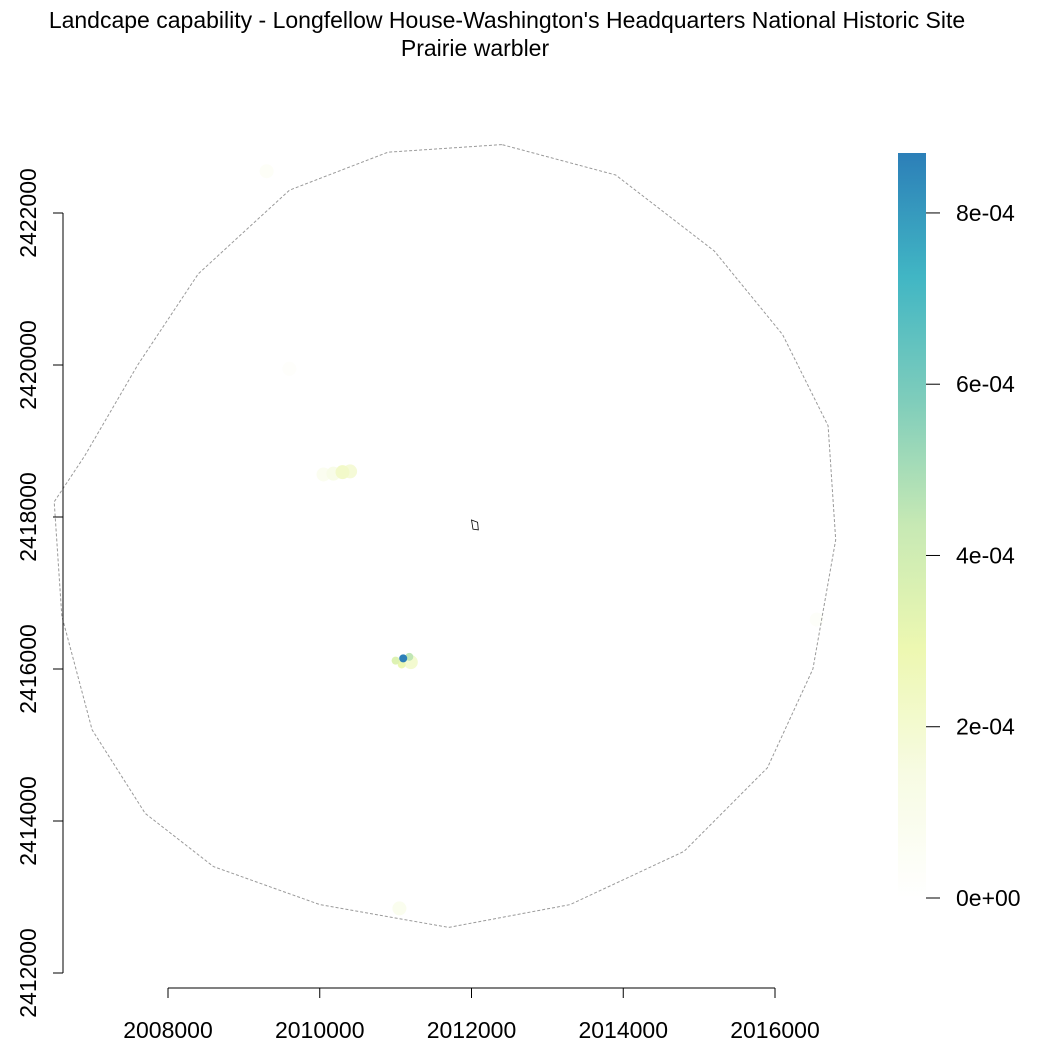 The height and width of the screenshot is (1050, 1050). What do you see at coordinates (985, 555) in the screenshot?
I see `legend-tick-label: 4e-04` at bounding box center [985, 555].